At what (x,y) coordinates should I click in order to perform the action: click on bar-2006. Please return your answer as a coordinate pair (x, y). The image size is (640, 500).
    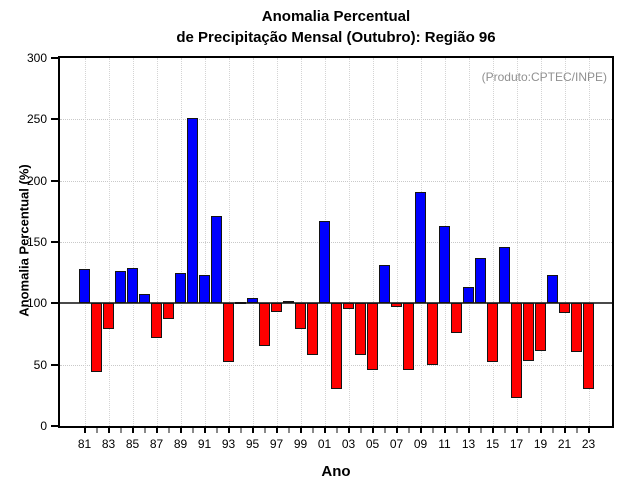
    Looking at the image, I should click on (384, 284).